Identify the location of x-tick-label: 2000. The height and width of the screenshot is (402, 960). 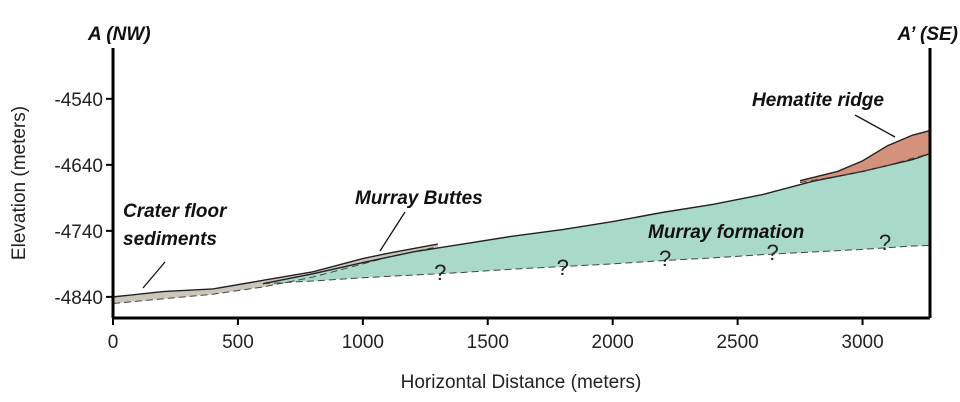
(613, 342).